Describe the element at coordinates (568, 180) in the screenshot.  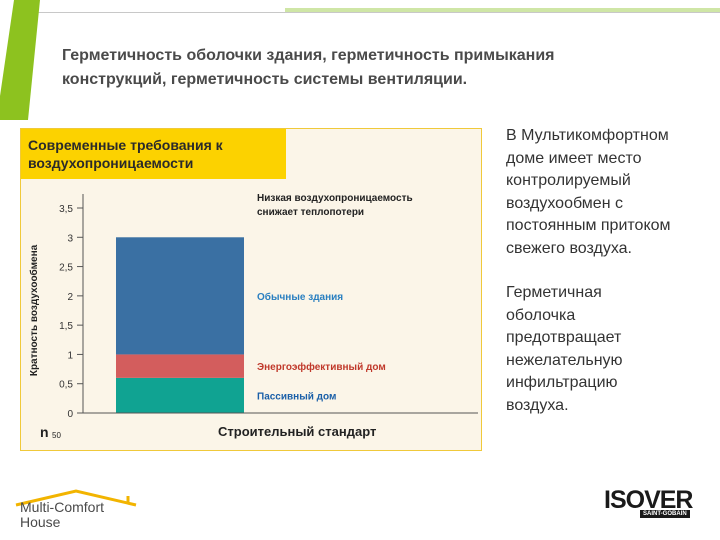
I see `body-text-line: контролируемый` at that location.